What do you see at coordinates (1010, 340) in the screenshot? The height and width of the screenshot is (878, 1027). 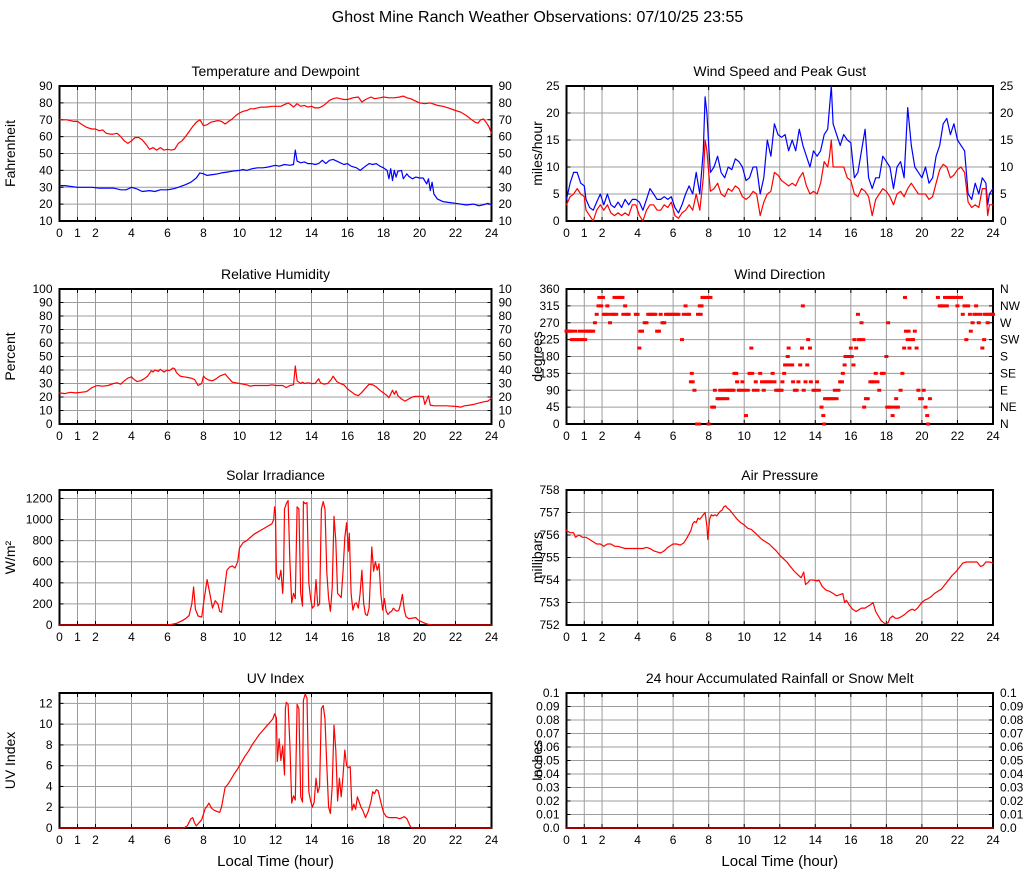 I see `svg-text: SW` at bounding box center [1010, 340].